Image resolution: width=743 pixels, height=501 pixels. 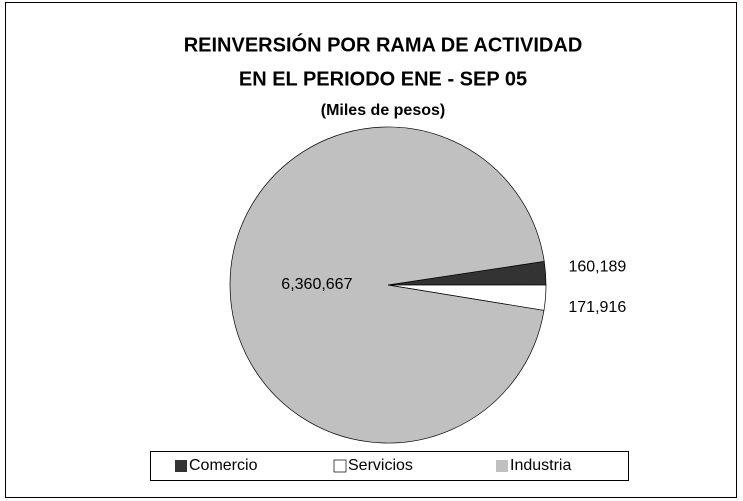 I want to click on data-label: 6,360,667, so click(x=316, y=284).